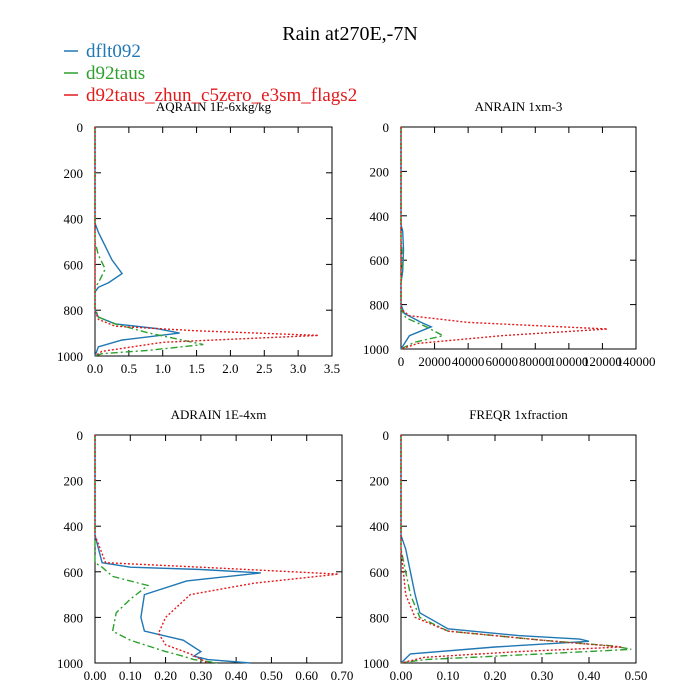  I want to click on x-tick-label: 1.0, so click(163, 368).